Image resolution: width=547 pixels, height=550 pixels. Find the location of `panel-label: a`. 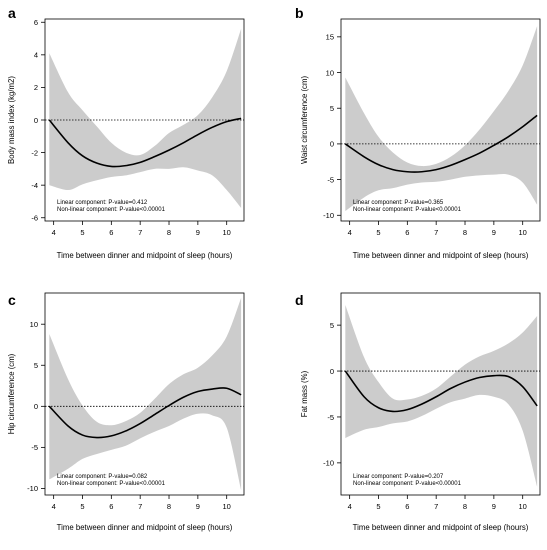

panel-label: a is located at coordinates (12, 13).